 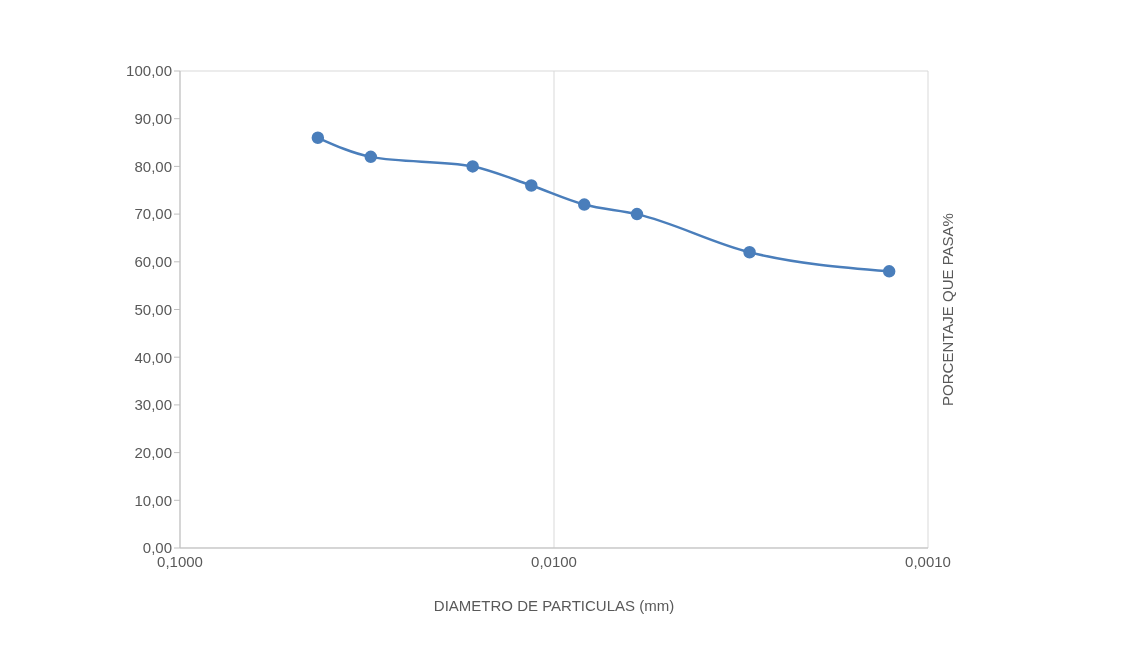 I want to click on x-tick-label: 0,0010, so click(x=928, y=561).